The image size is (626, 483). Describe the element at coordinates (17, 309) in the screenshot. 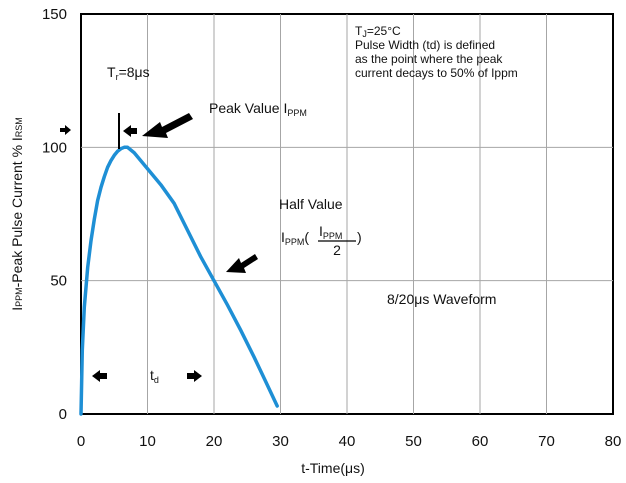

I see `y-axis-label-main: I` at that location.